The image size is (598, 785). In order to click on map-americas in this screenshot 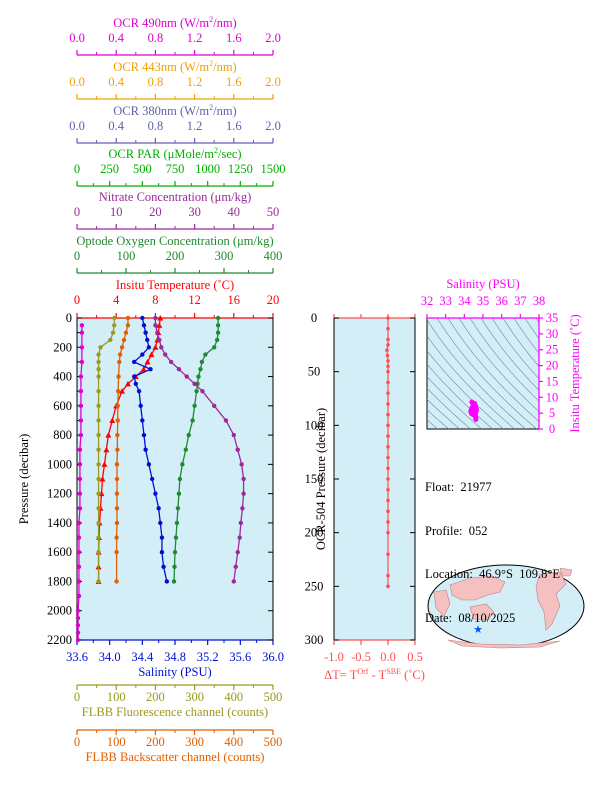, I will do `click(551, 601)`.